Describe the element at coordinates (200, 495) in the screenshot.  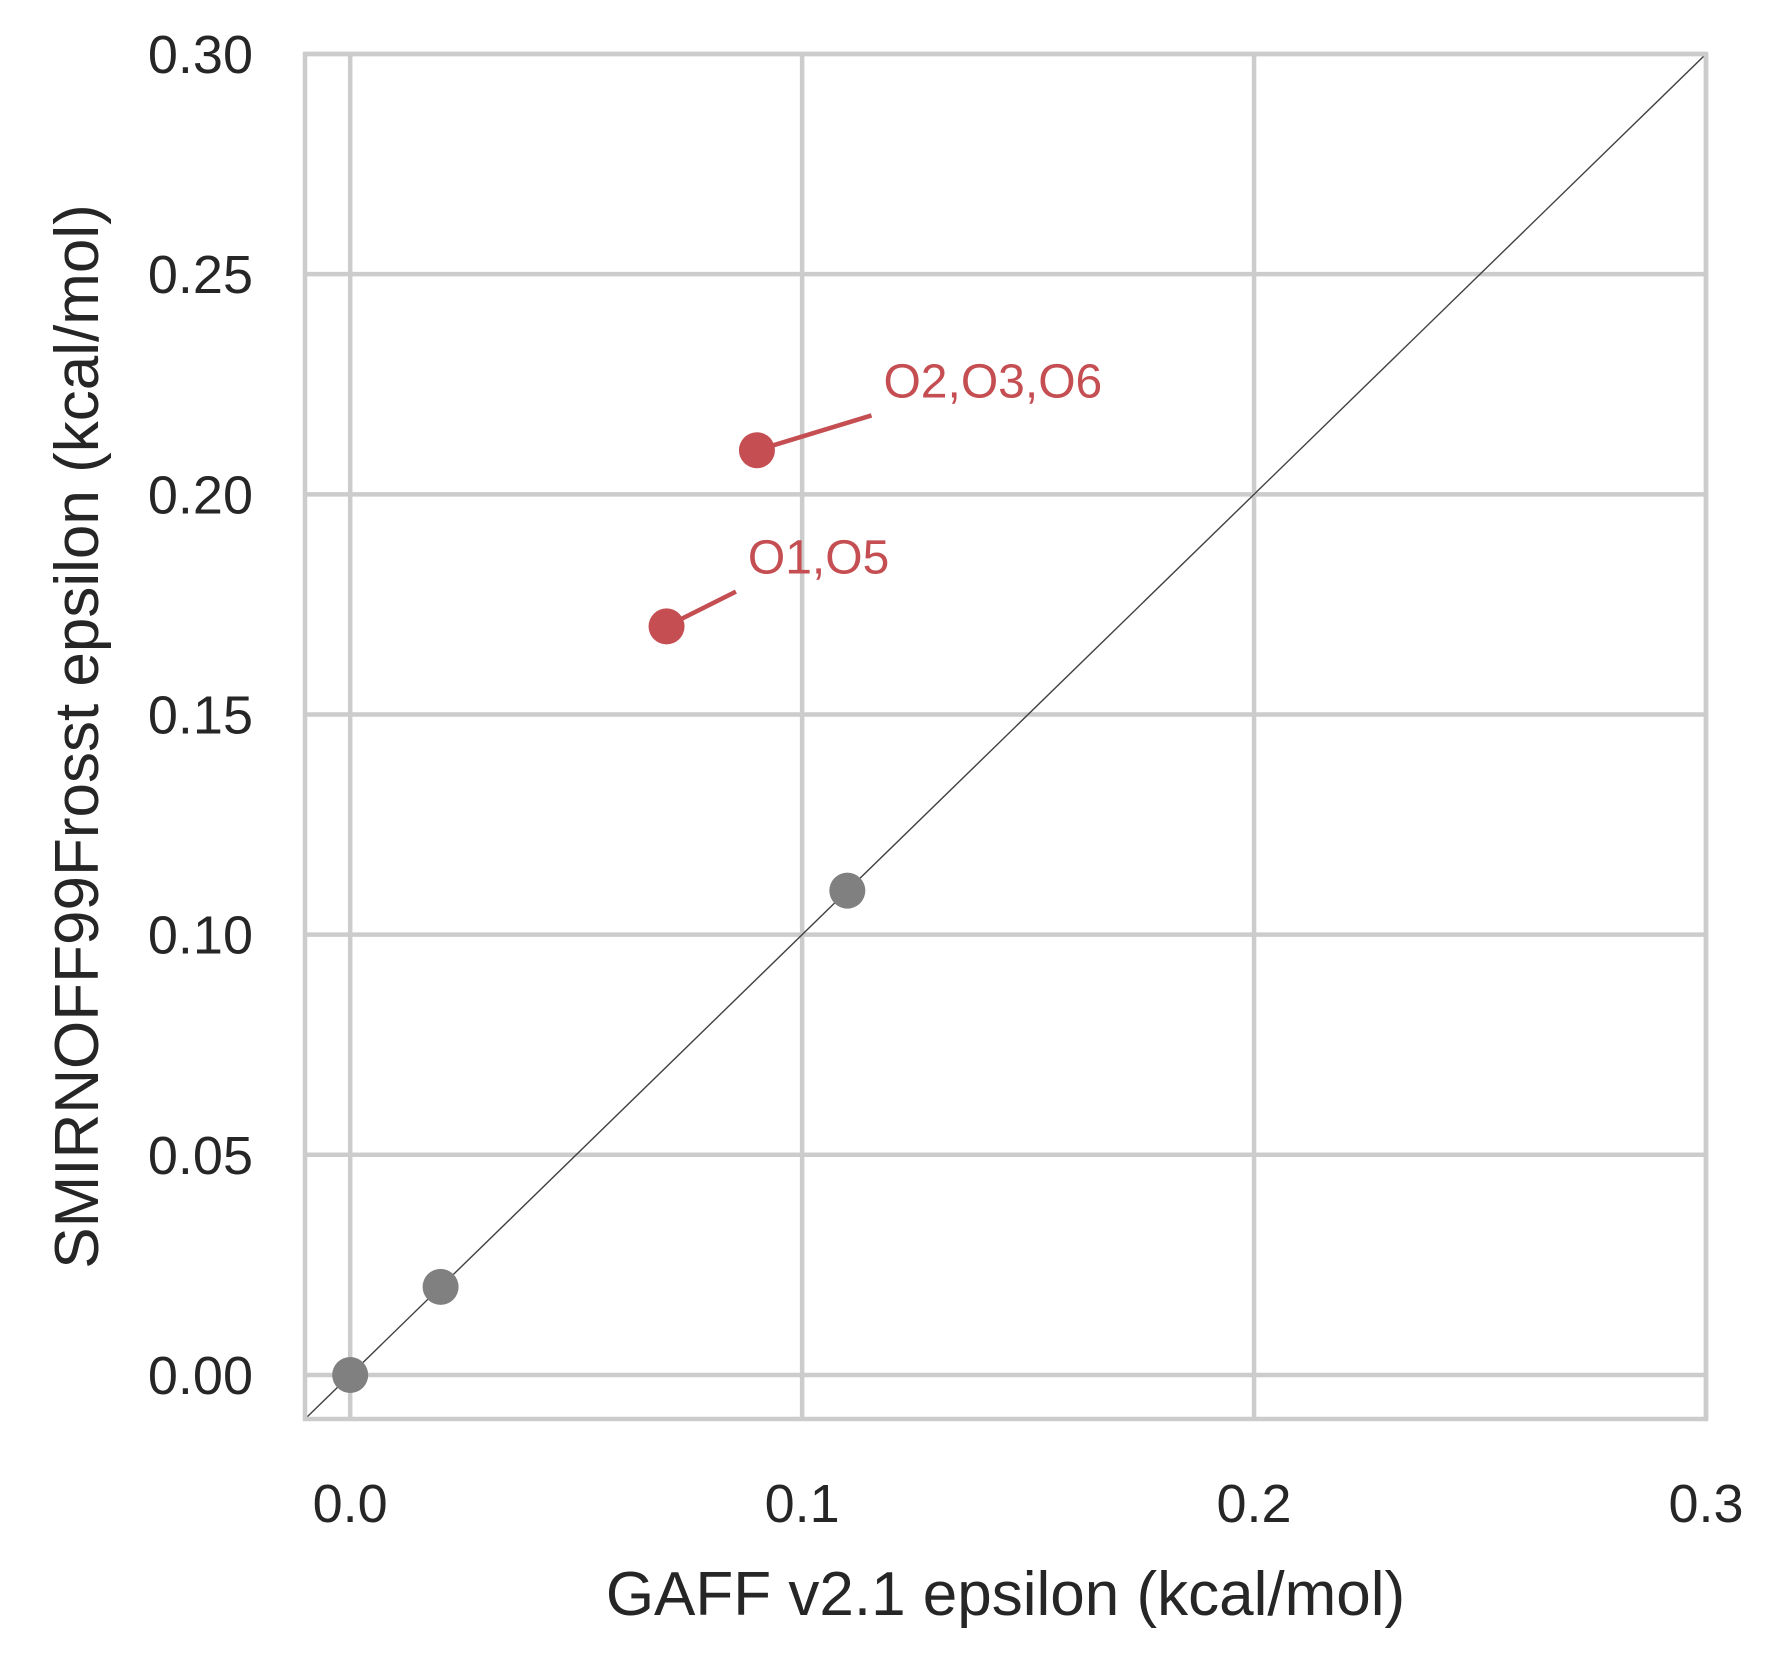
I see `y-tick-label: 0.20` at that location.